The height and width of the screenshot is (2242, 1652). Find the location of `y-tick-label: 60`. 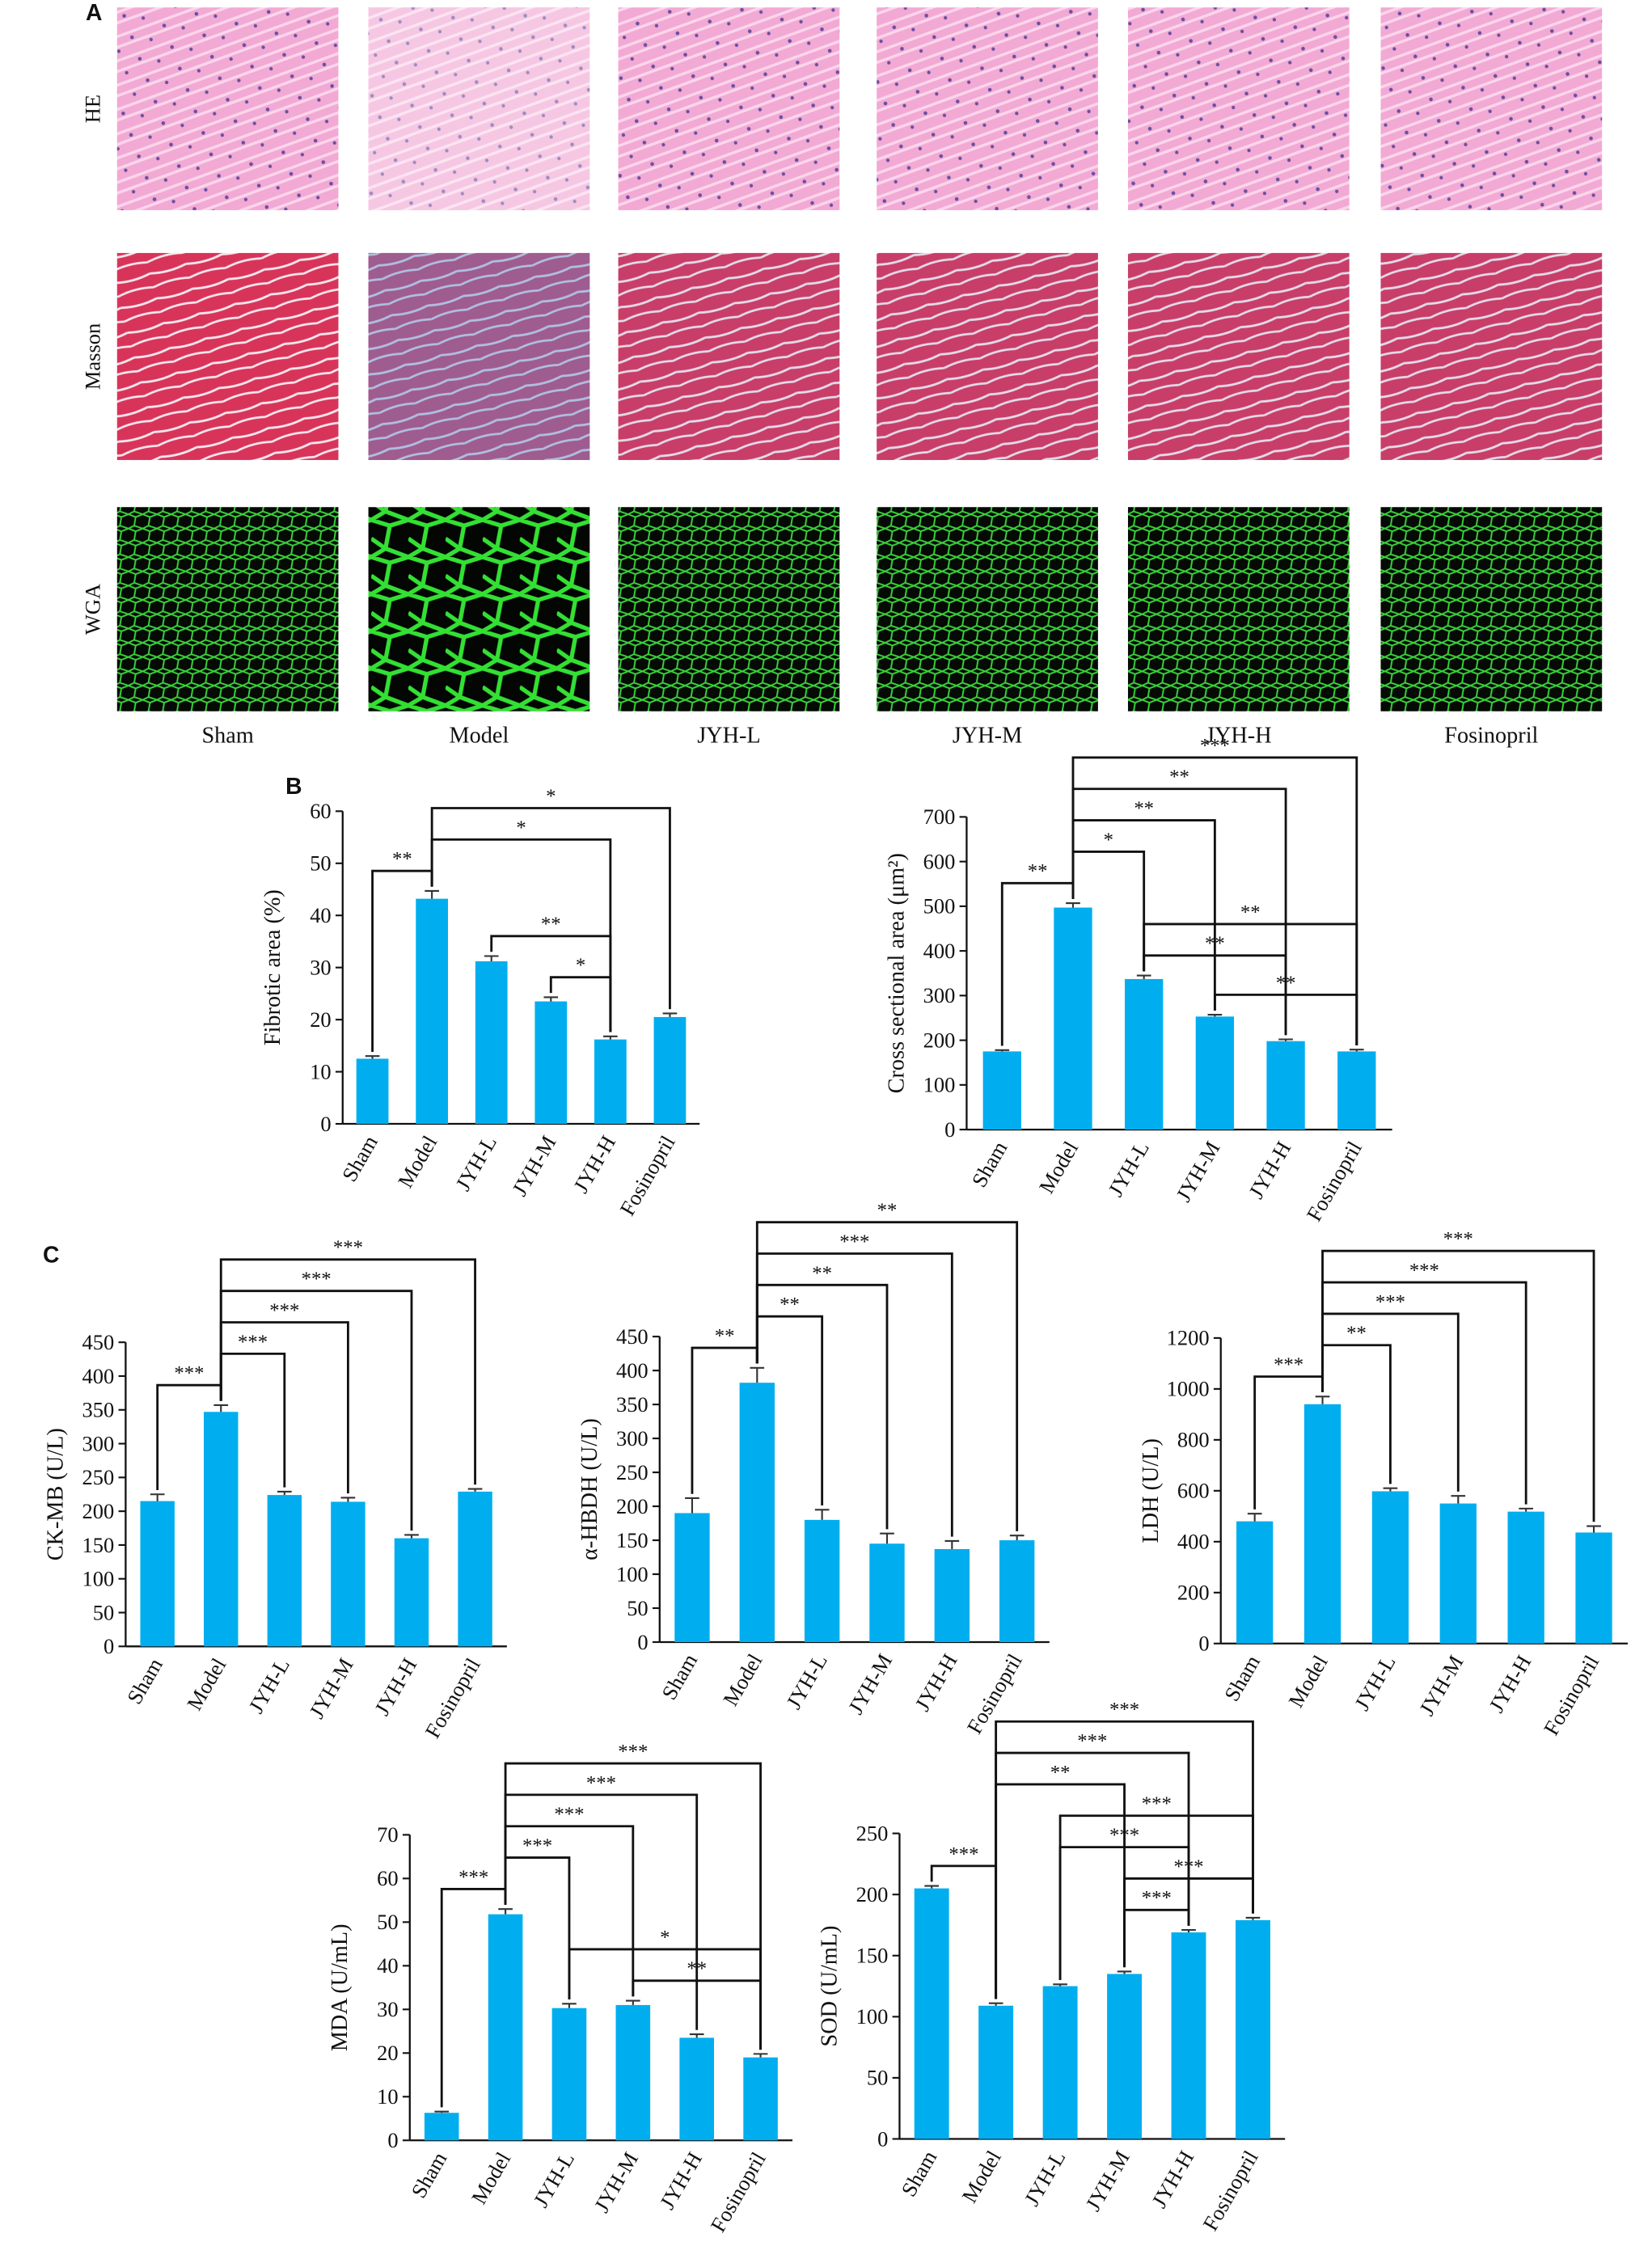

y-tick-label: 60 is located at coordinates (387, 1878).